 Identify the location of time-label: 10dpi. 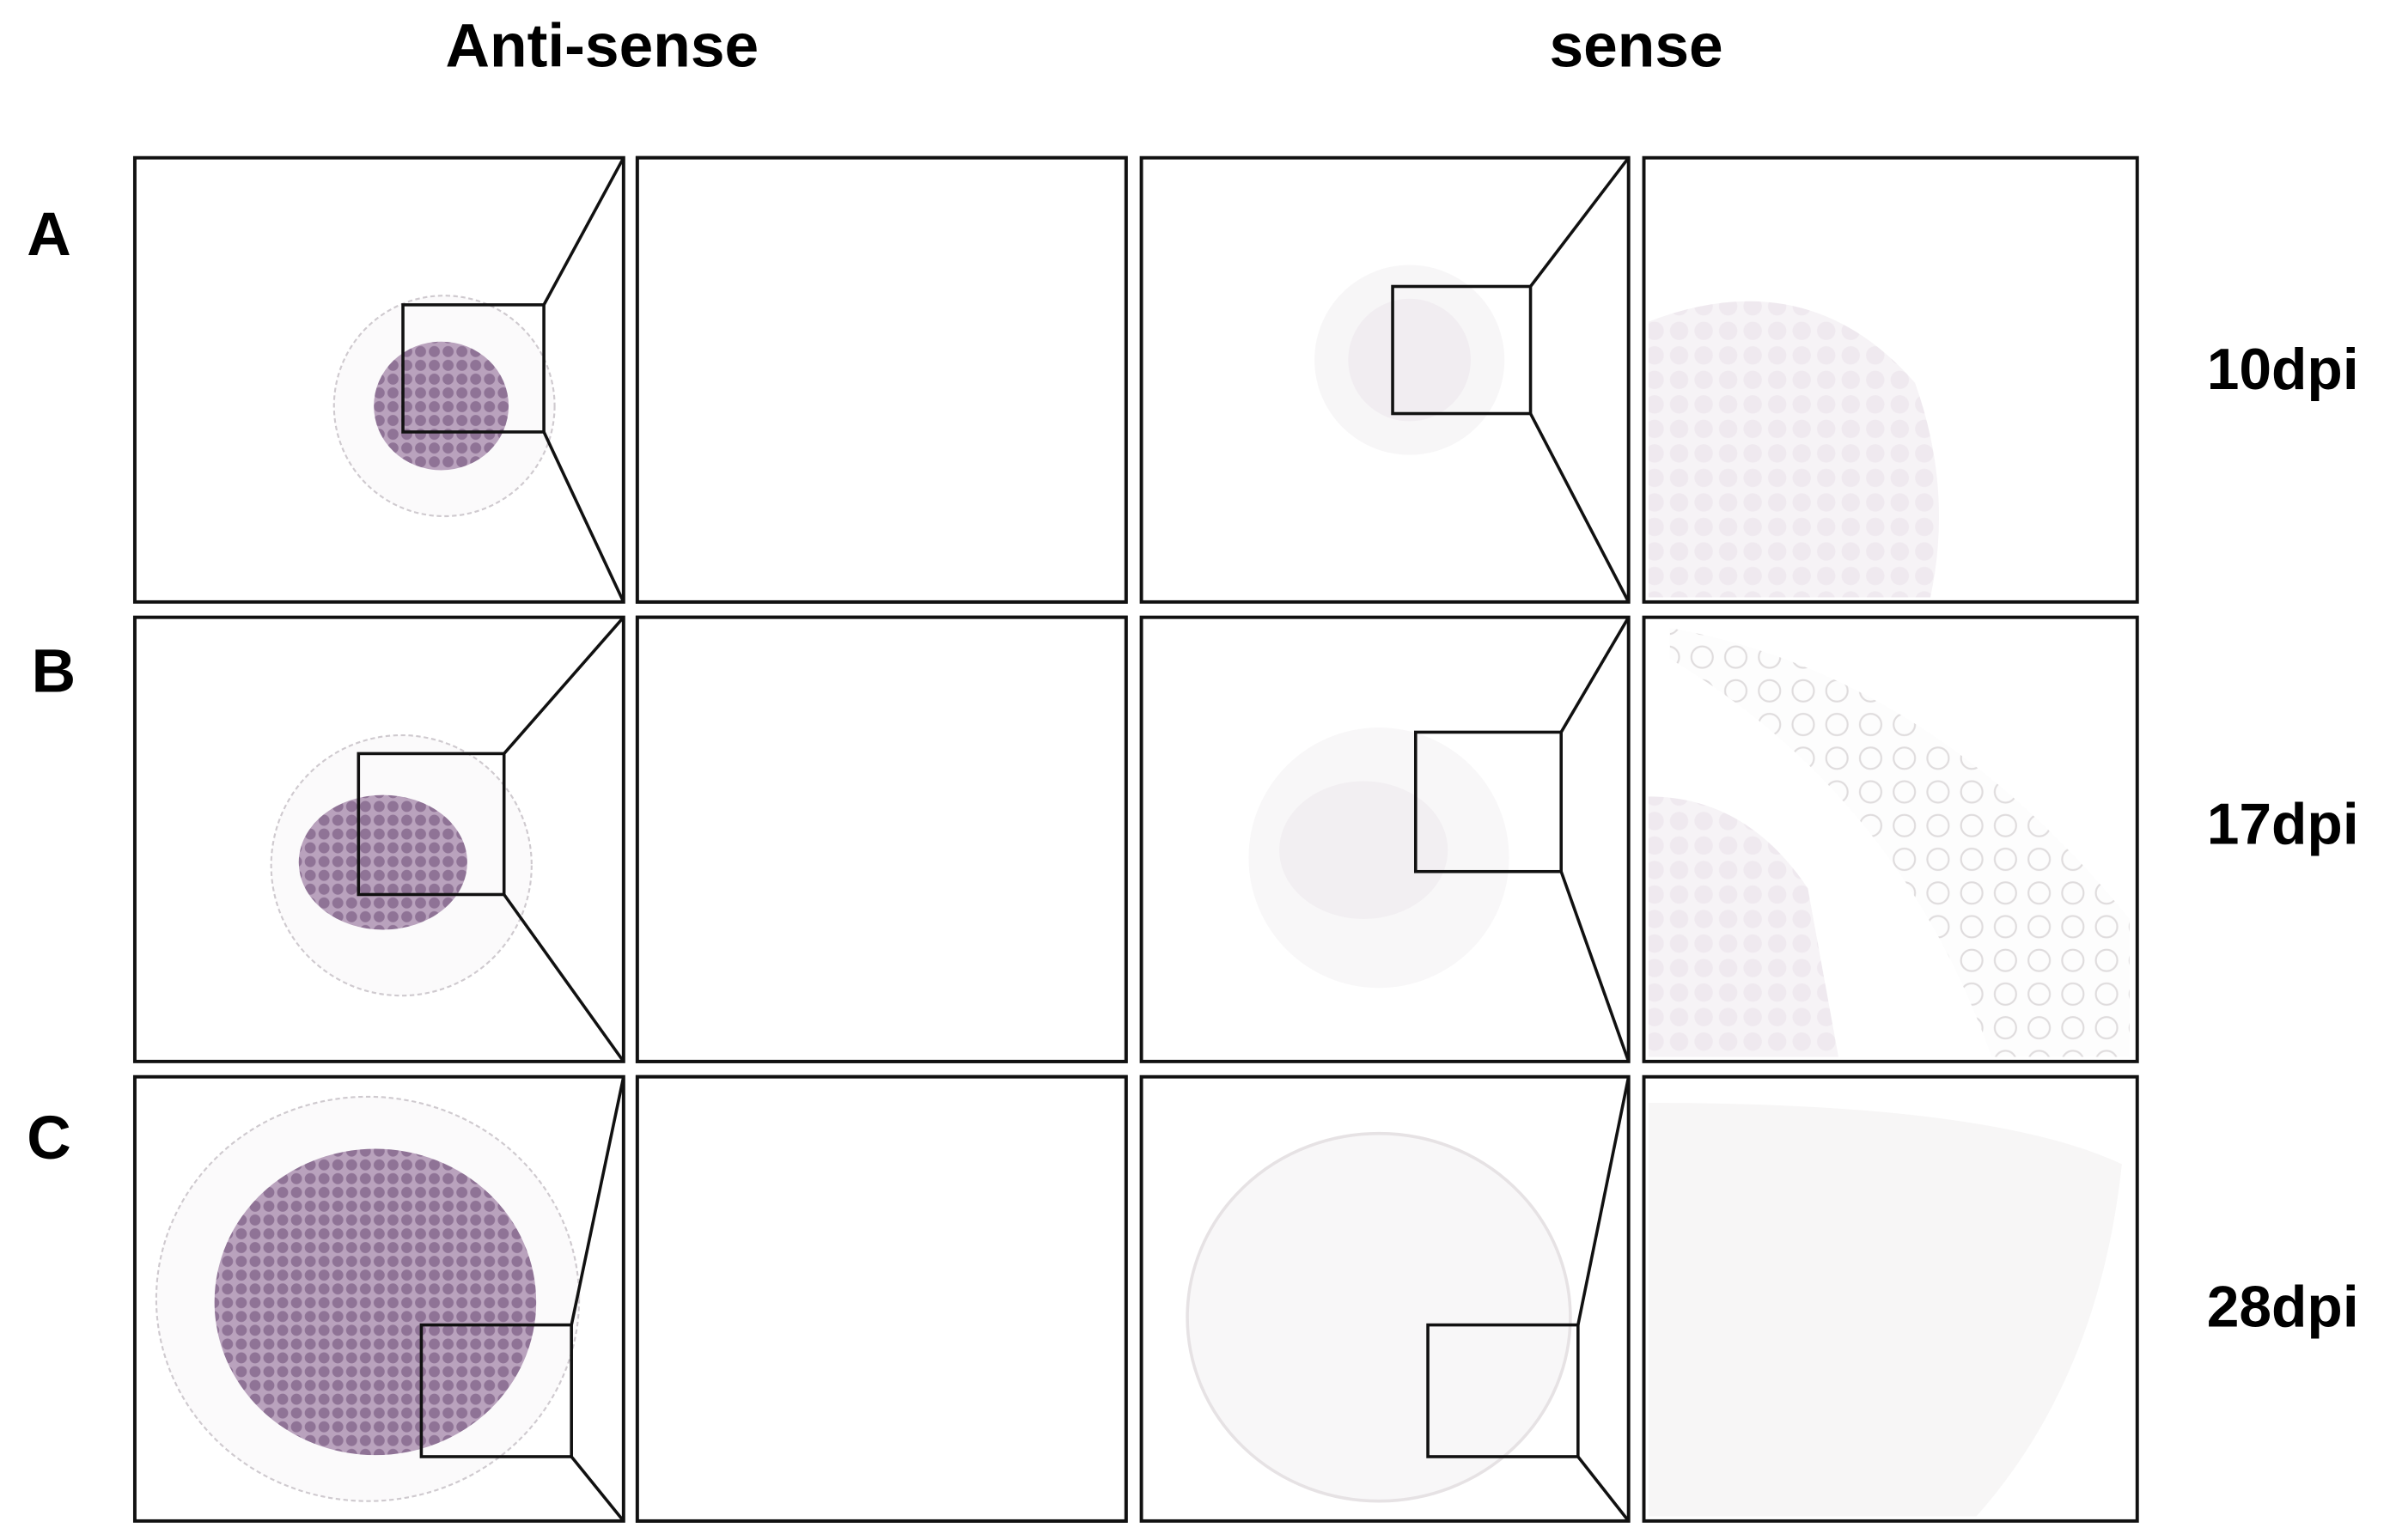
(2283, 370).